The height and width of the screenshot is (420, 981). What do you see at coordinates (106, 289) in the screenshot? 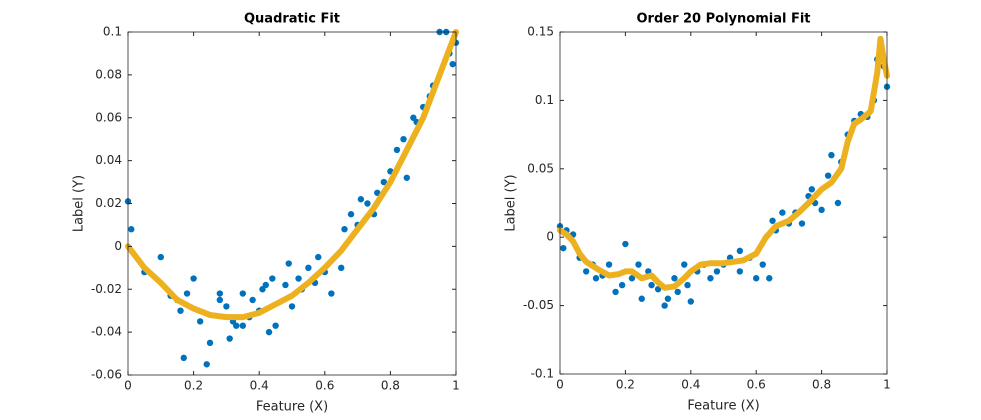
I see `y-tick-label: -0.02` at bounding box center [106, 289].